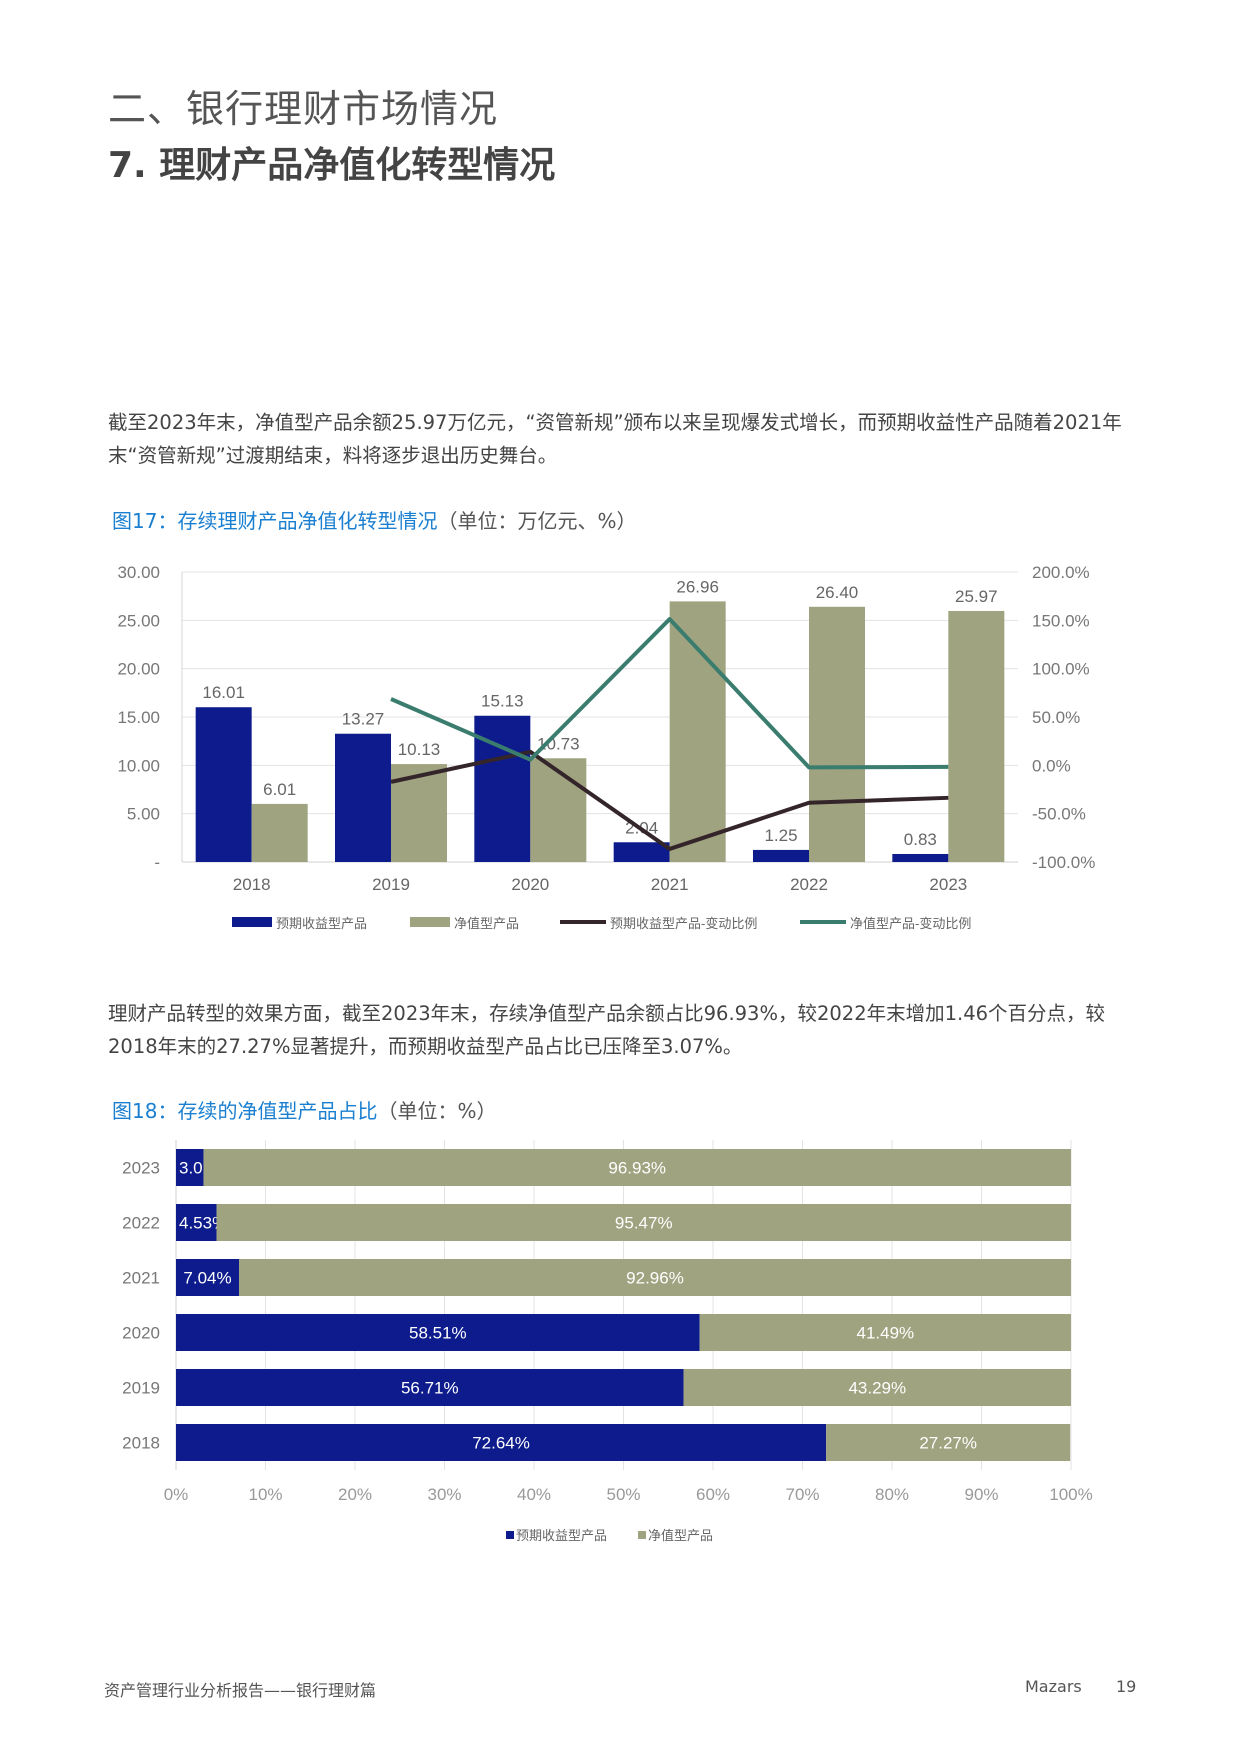  What do you see at coordinates (240, 1690) in the screenshot?
I see `footer-report-title: 资产管理行业分析报告——银行理财篇` at bounding box center [240, 1690].